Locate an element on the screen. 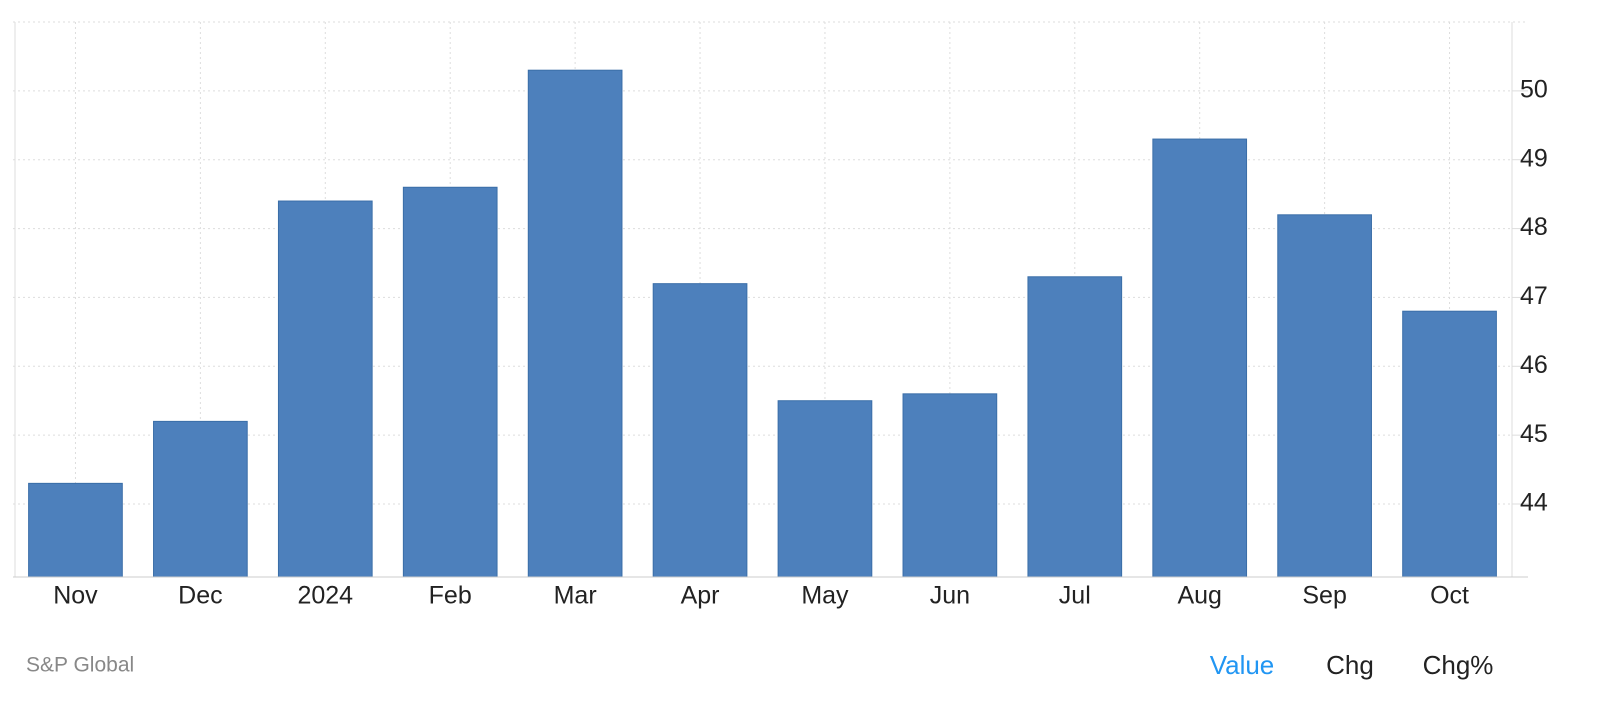 This screenshot has height=711, width=1600. tab-button: Chg% is located at coordinates (1458, 665).